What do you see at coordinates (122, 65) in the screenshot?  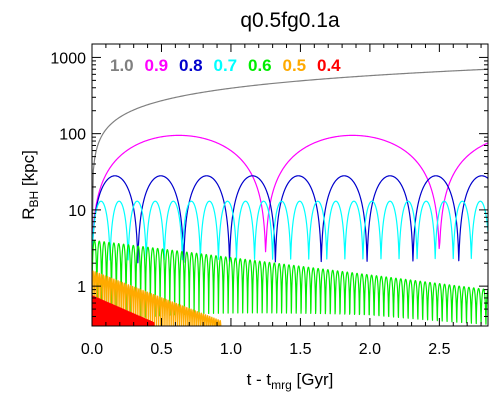 I see `legend-entry-1-0: 1.0` at bounding box center [122, 65].